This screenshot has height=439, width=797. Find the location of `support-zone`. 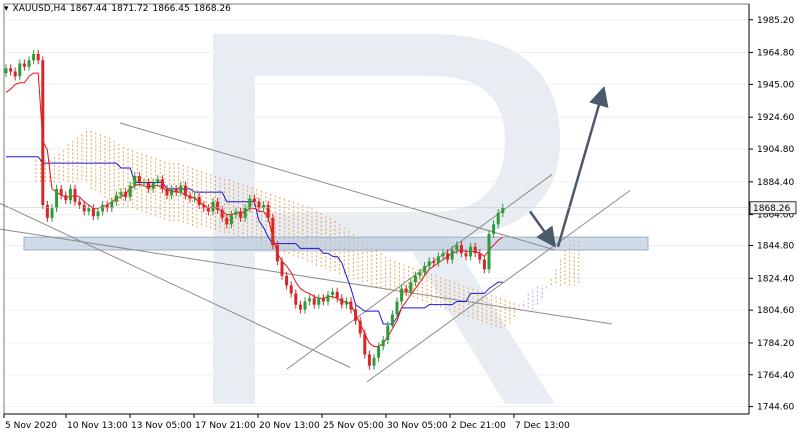

support-zone is located at coordinates (336, 243).